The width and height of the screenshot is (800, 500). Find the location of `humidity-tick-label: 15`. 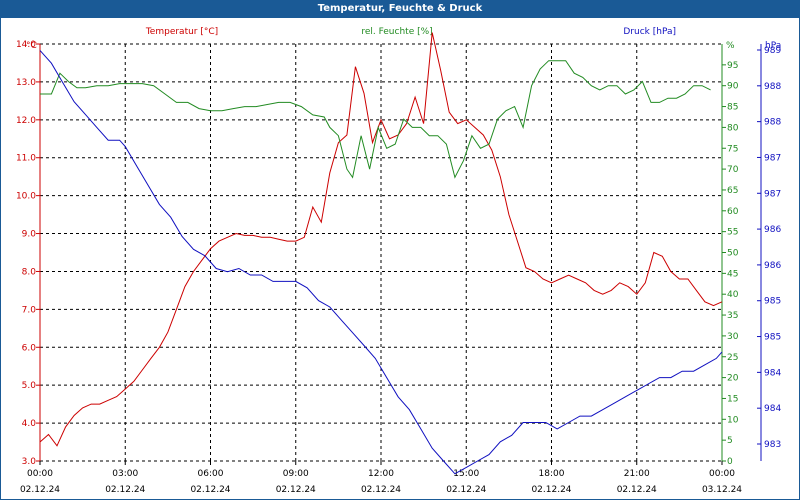

humidity-tick-label: 15 is located at coordinates (732, 399).